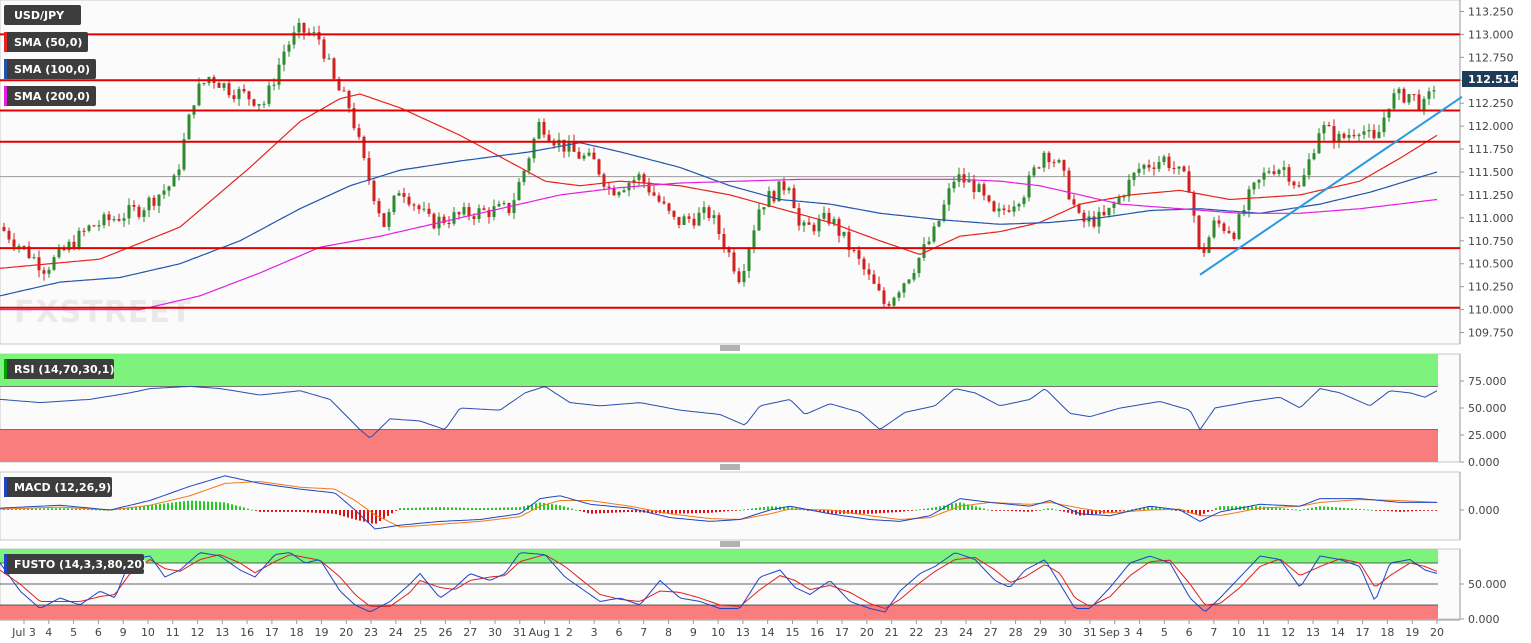 The width and height of the screenshot is (1531, 643). Describe the element at coordinates (1331, 185) in the screenshot. I see `trendline` at that location.